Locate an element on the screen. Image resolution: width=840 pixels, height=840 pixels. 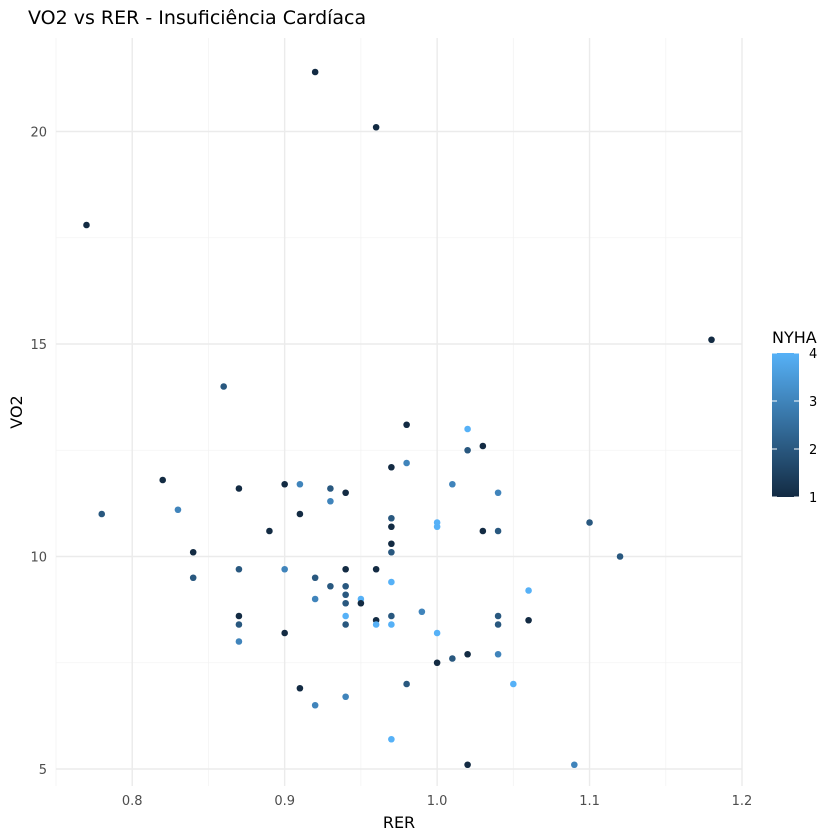
x-tick-label: 1.2 is located at coordinates (742, 801).